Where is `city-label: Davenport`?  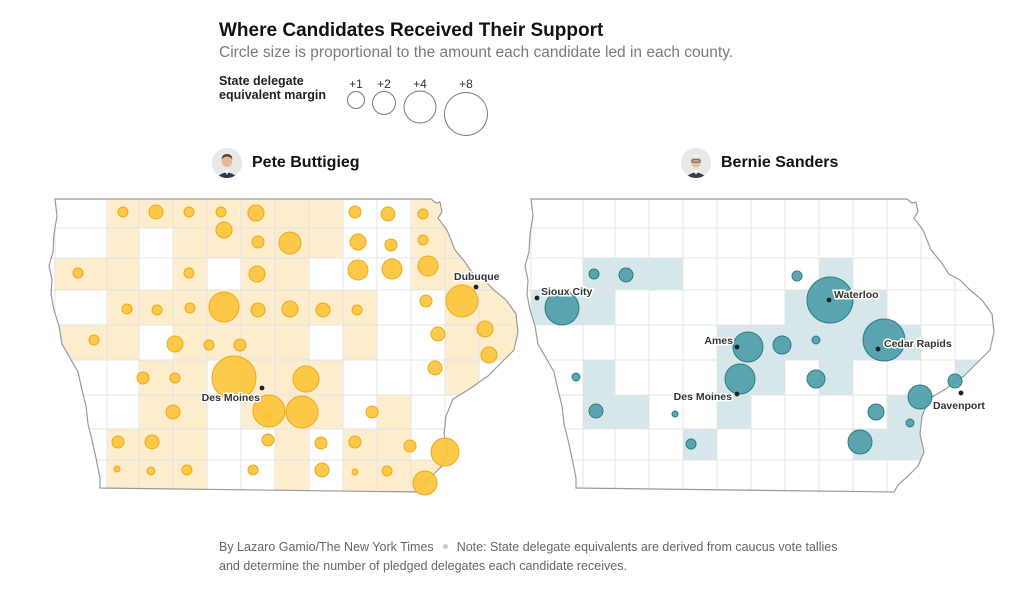 city-label: Davenport is located at coordinates (959, 406).